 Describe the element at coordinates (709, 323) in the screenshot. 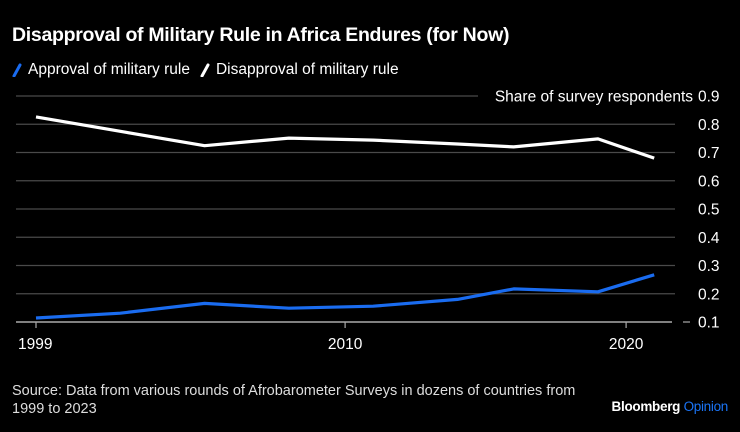

I see `y-tick-label: 0.1` at that location.